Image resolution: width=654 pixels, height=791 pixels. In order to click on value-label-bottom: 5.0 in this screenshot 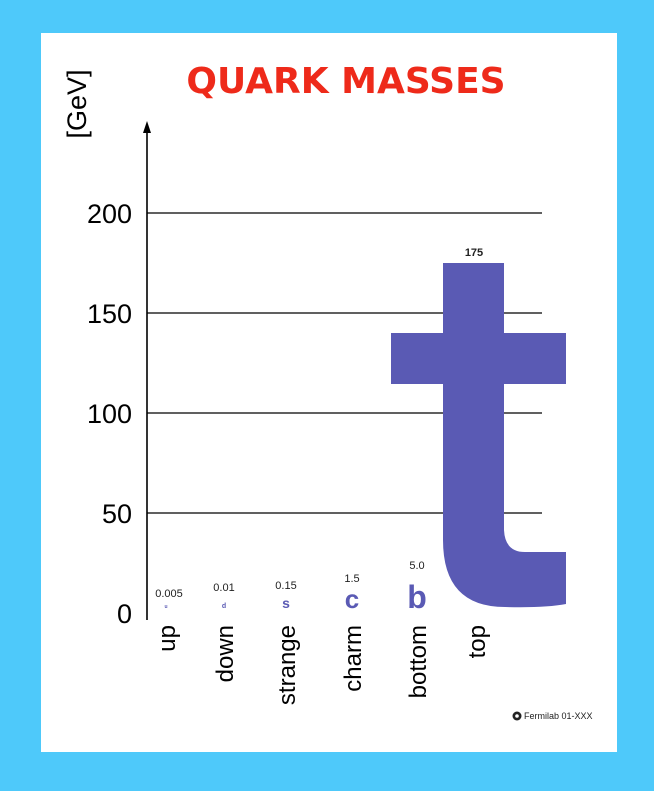, I will do `click(416, 566)`.